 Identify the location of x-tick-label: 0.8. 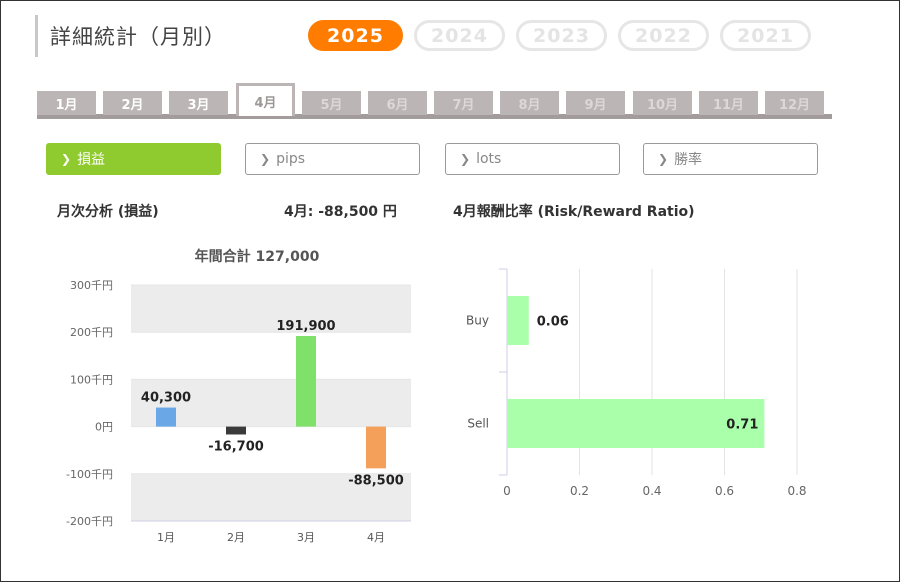
(796, 491).